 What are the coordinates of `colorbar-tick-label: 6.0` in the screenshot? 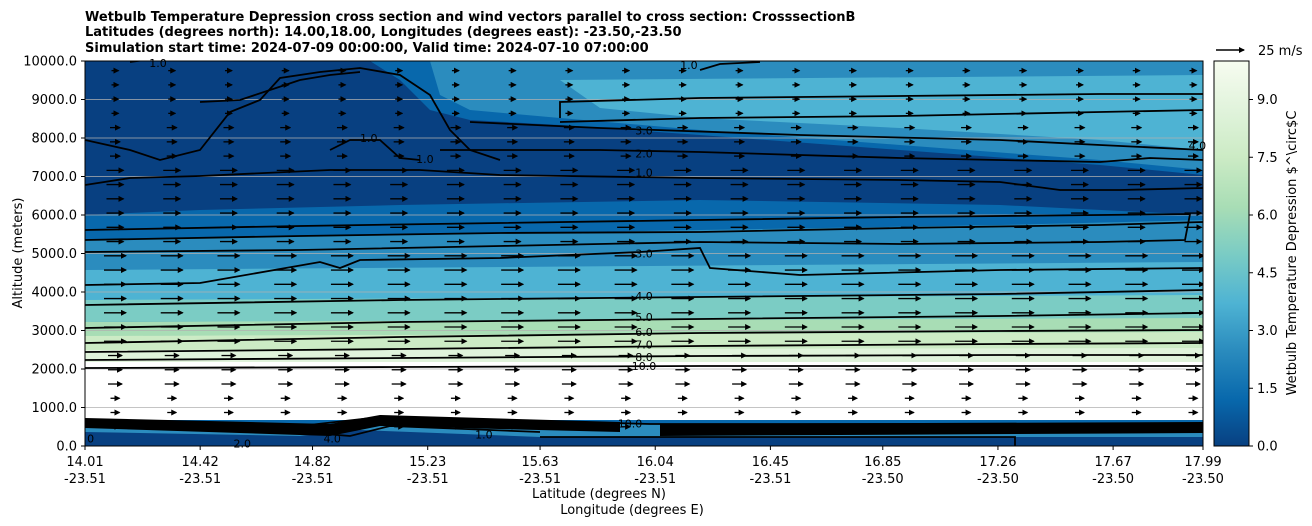 It's located at (1267, 216).